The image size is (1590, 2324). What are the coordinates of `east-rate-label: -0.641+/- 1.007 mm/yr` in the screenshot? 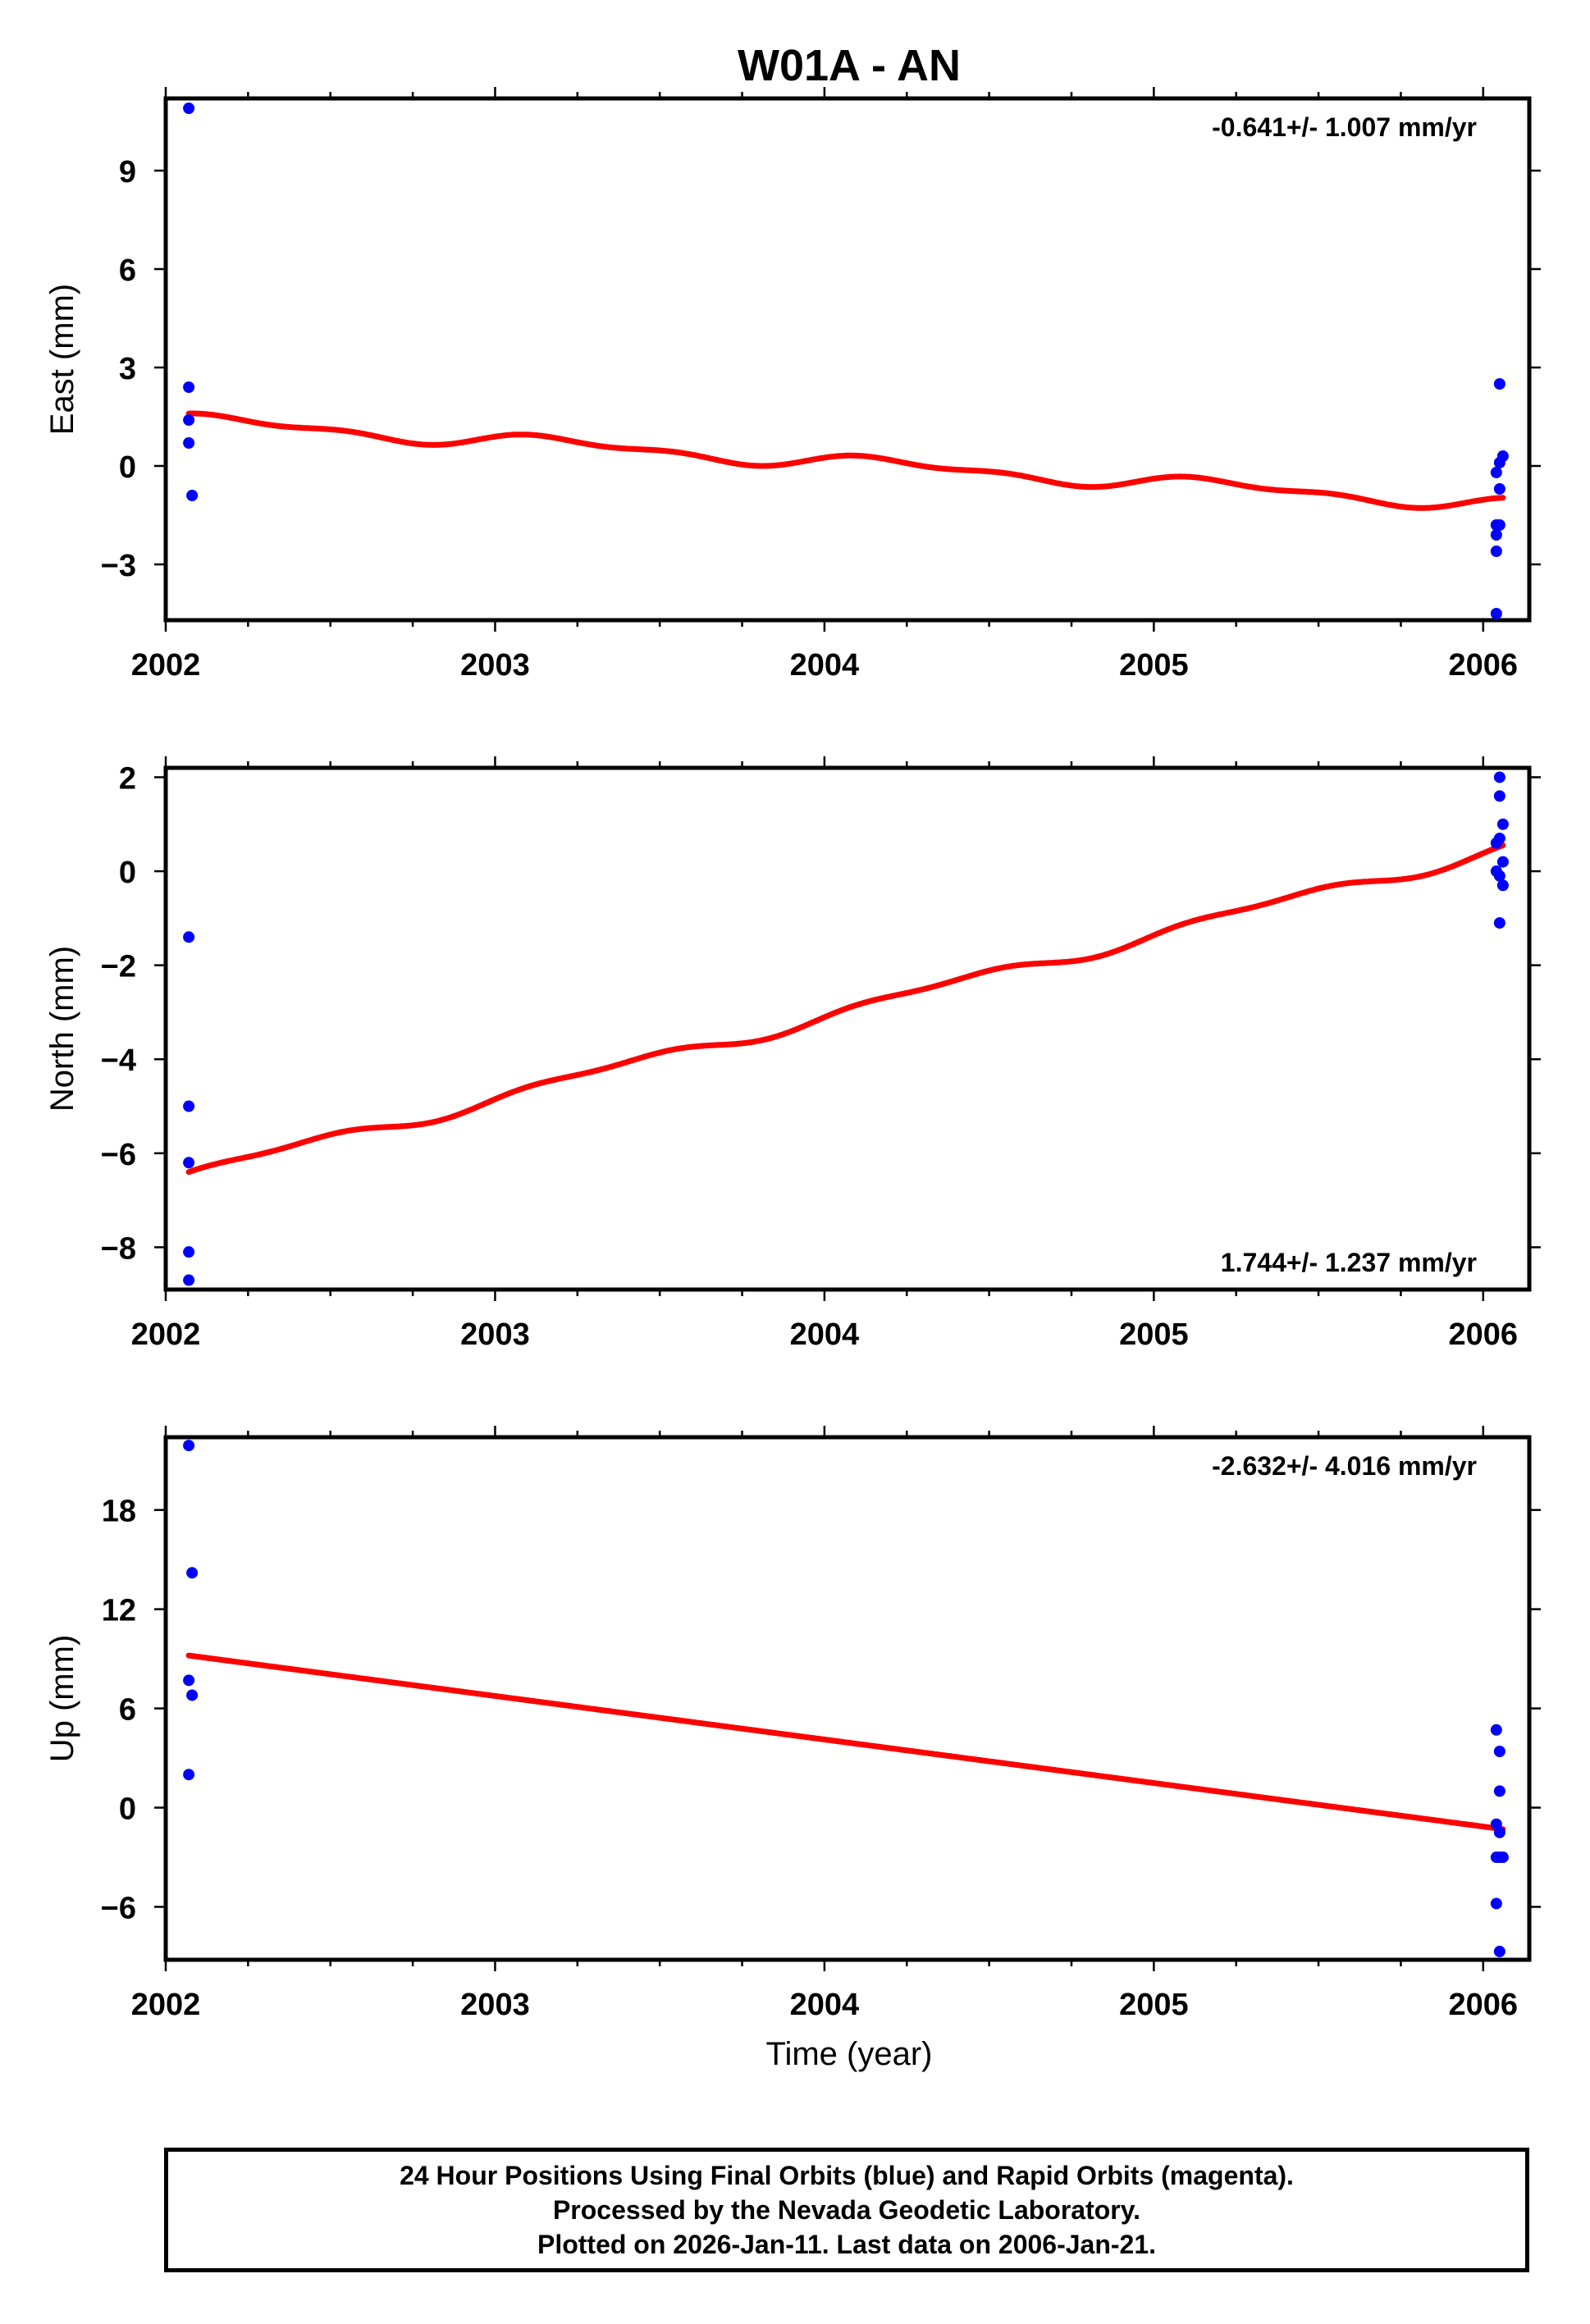 It's located at (1344, 127).